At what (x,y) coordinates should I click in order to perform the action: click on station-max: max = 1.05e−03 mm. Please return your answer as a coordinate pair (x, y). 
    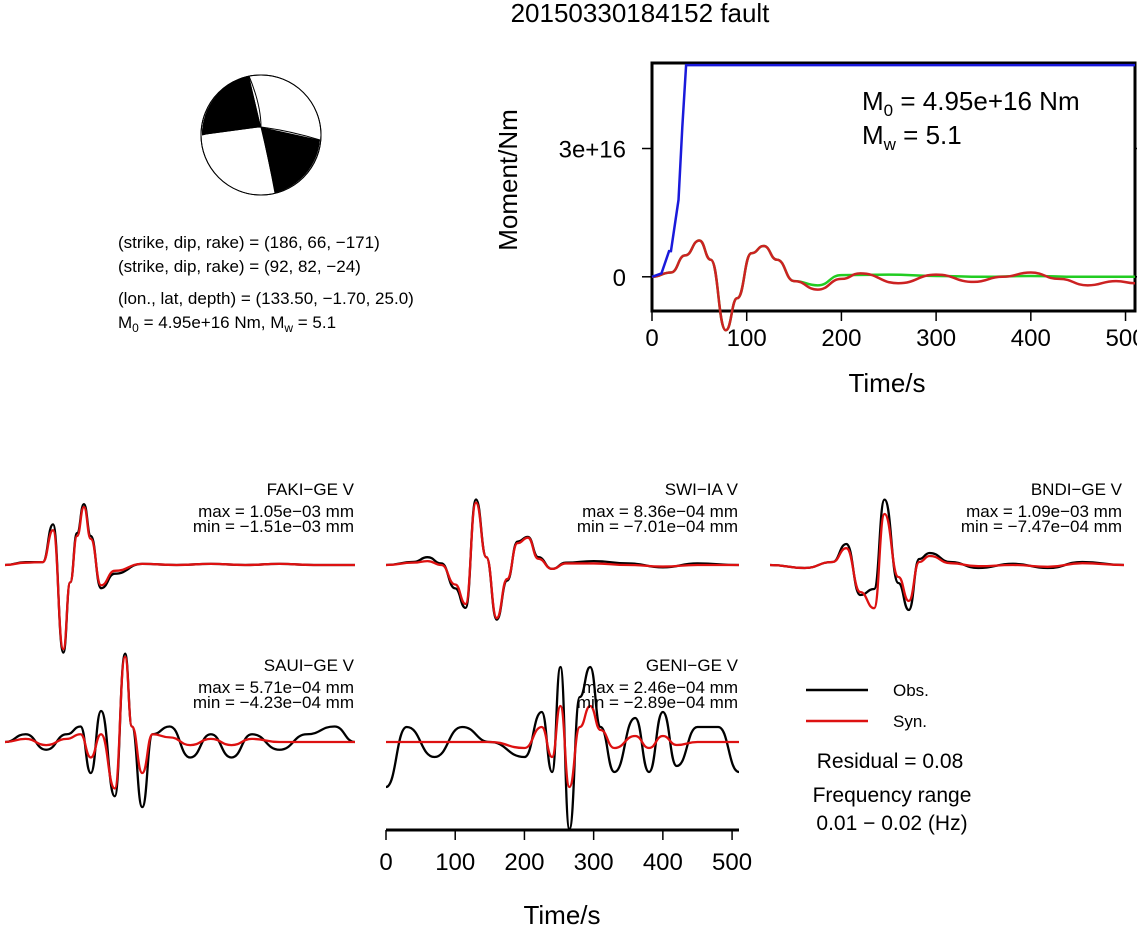
    Looking at the image, I should click on (276, 511).